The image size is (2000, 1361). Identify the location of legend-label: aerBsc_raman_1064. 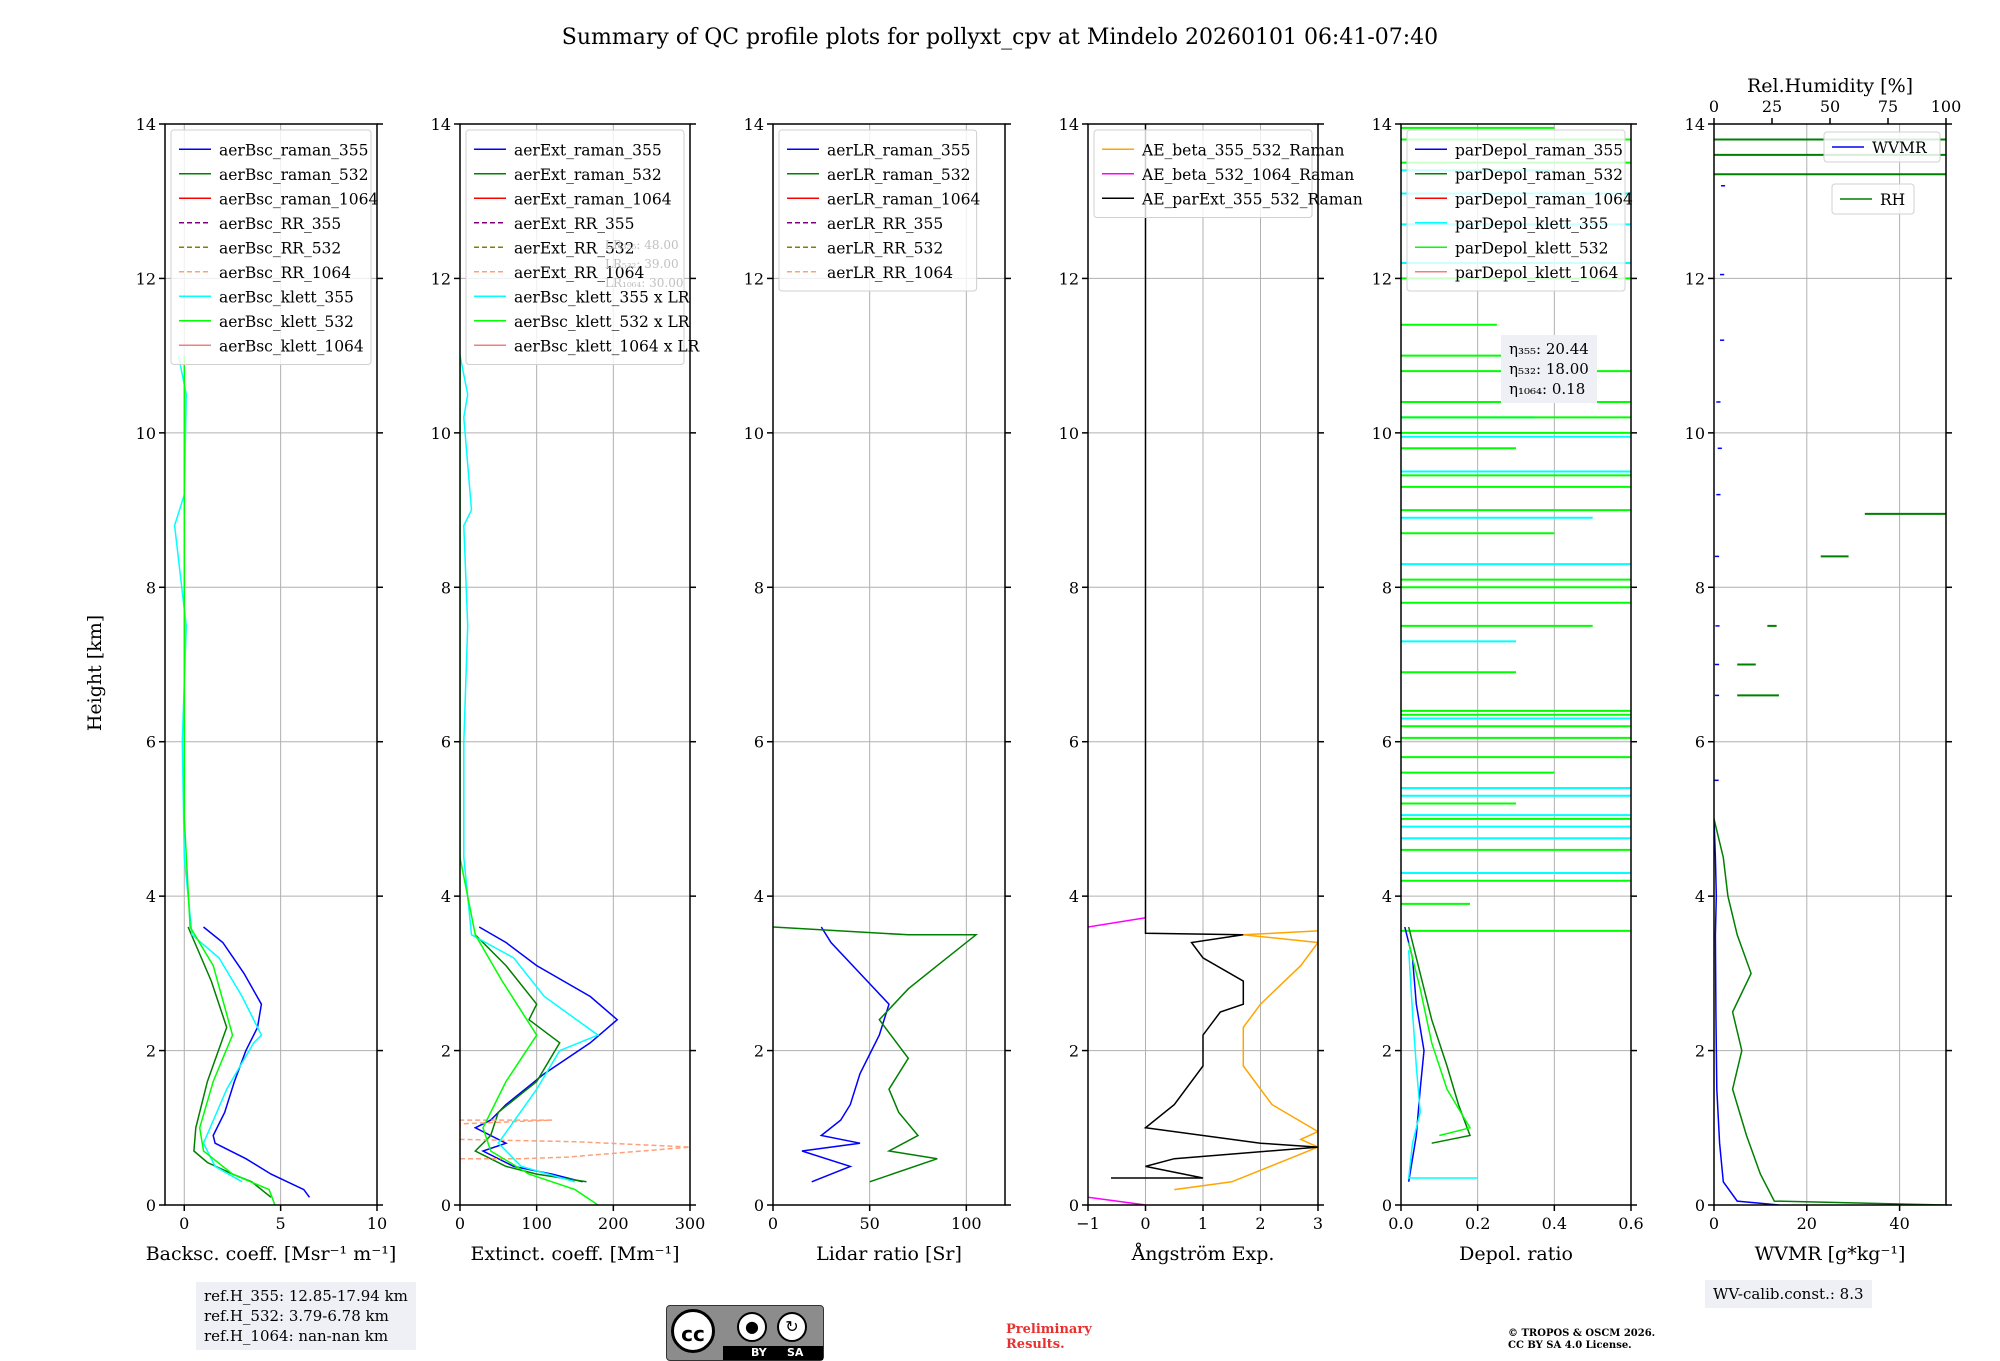
(299, 199).